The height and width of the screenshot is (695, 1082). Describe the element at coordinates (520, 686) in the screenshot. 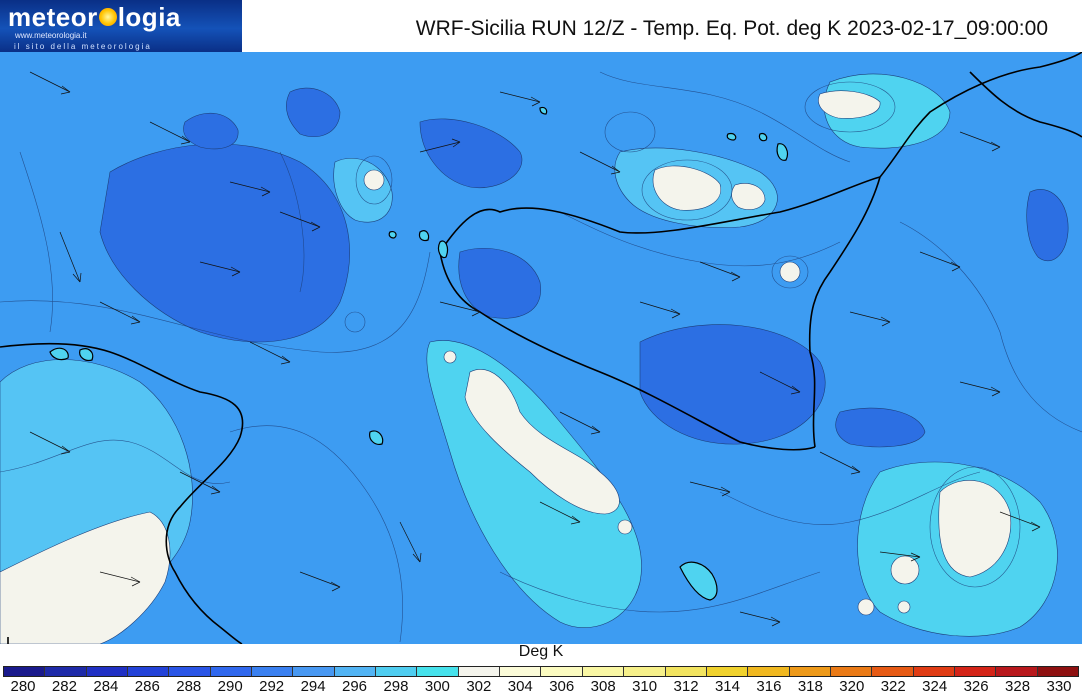

I see `colorbar-tick-label: 304` at that location.